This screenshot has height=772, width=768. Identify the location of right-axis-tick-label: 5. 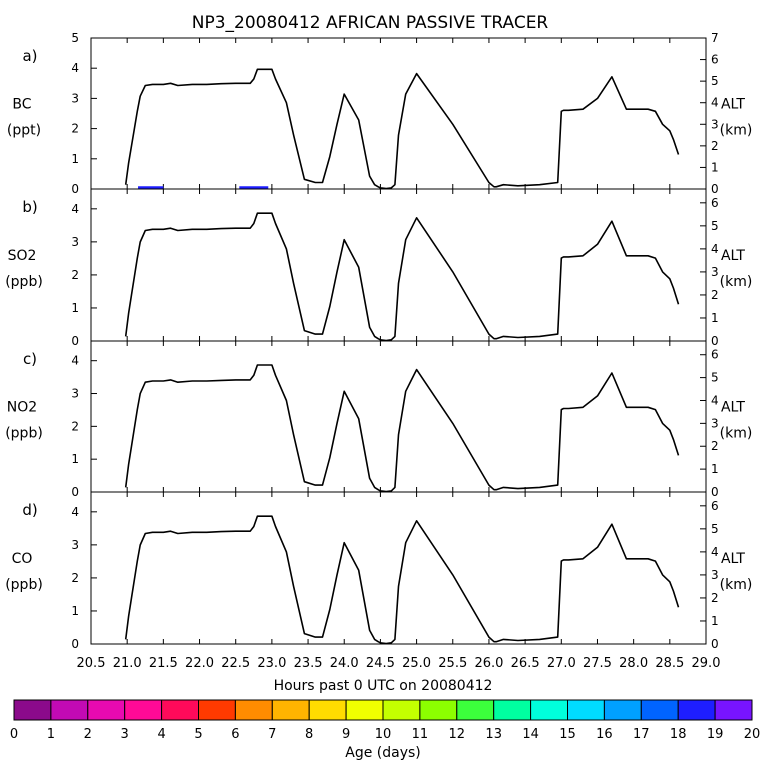
(715, 529).